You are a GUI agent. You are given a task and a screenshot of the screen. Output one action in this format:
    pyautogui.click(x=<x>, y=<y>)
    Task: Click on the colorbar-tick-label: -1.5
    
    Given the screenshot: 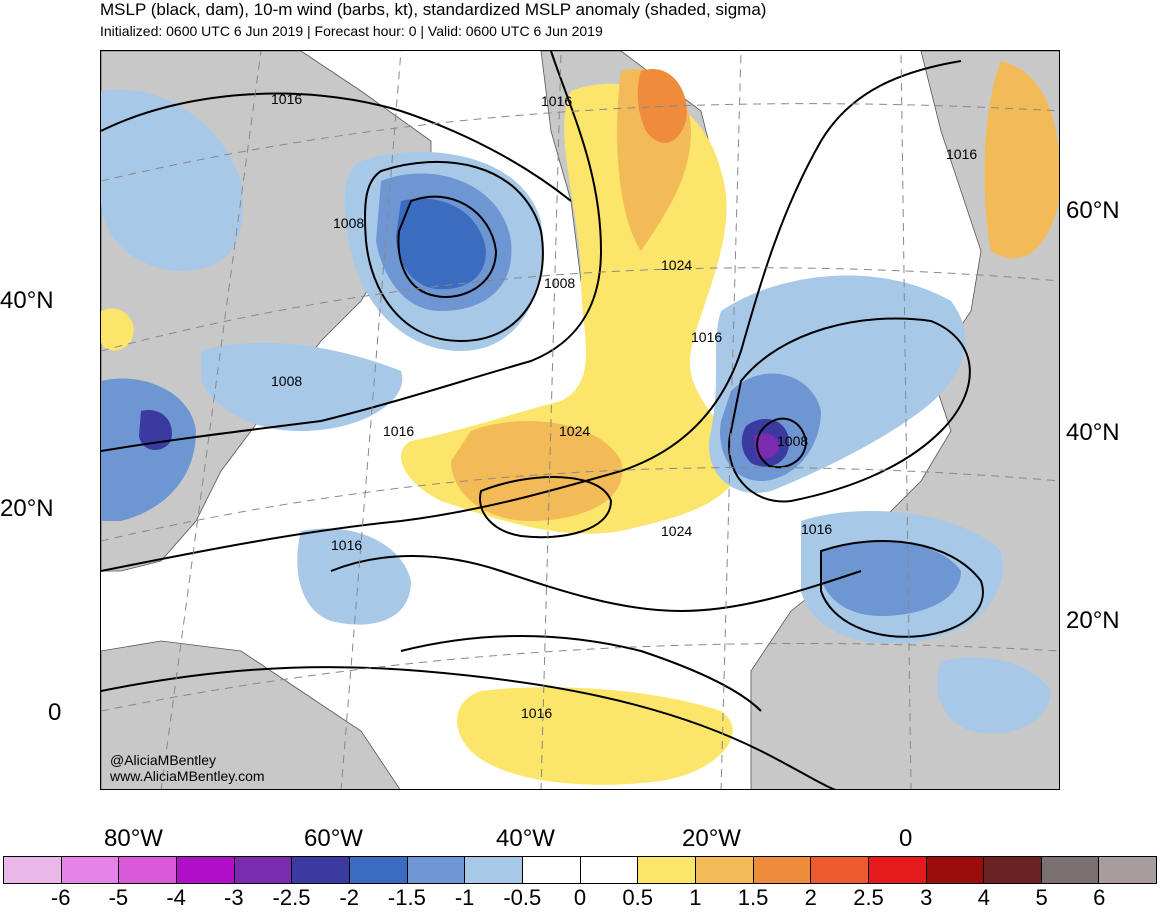 What is the action you would take?
    pyautogui.click(x=406, y=897)
    